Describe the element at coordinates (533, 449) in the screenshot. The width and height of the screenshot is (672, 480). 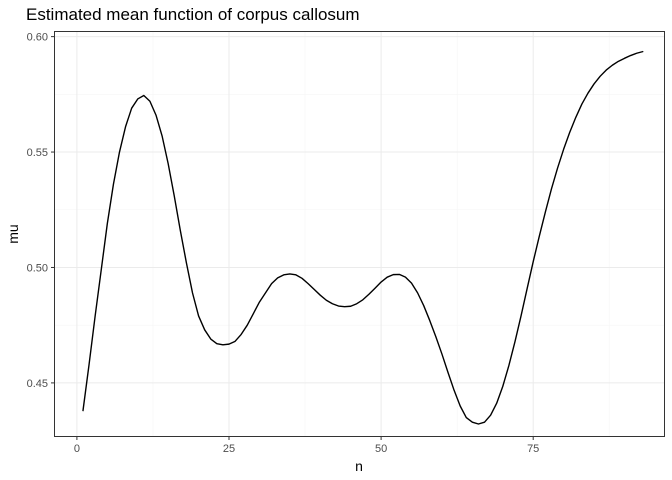
I see `x-tick-label: 75` at that location.